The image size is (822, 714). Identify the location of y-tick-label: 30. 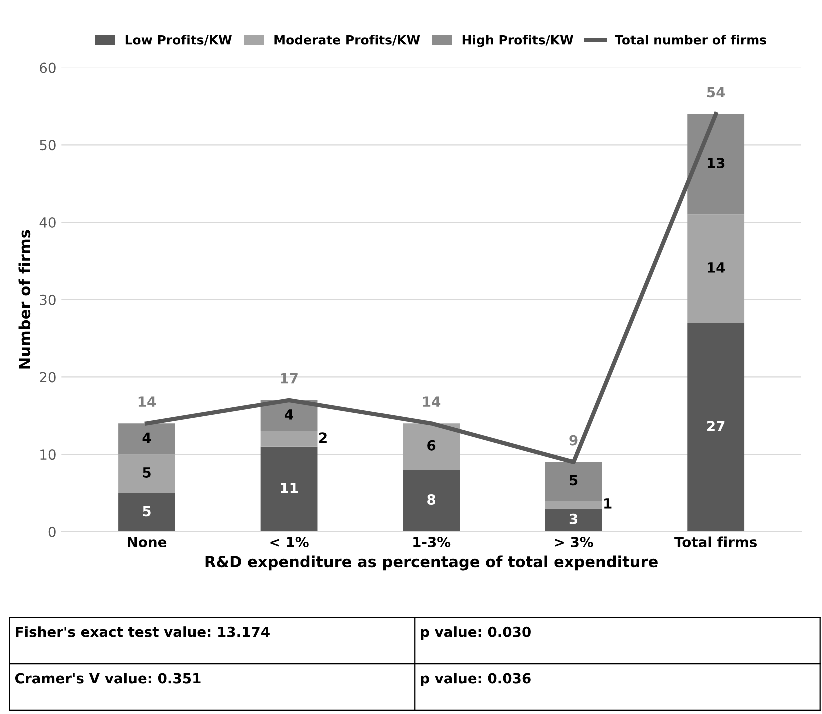
(48, 300).